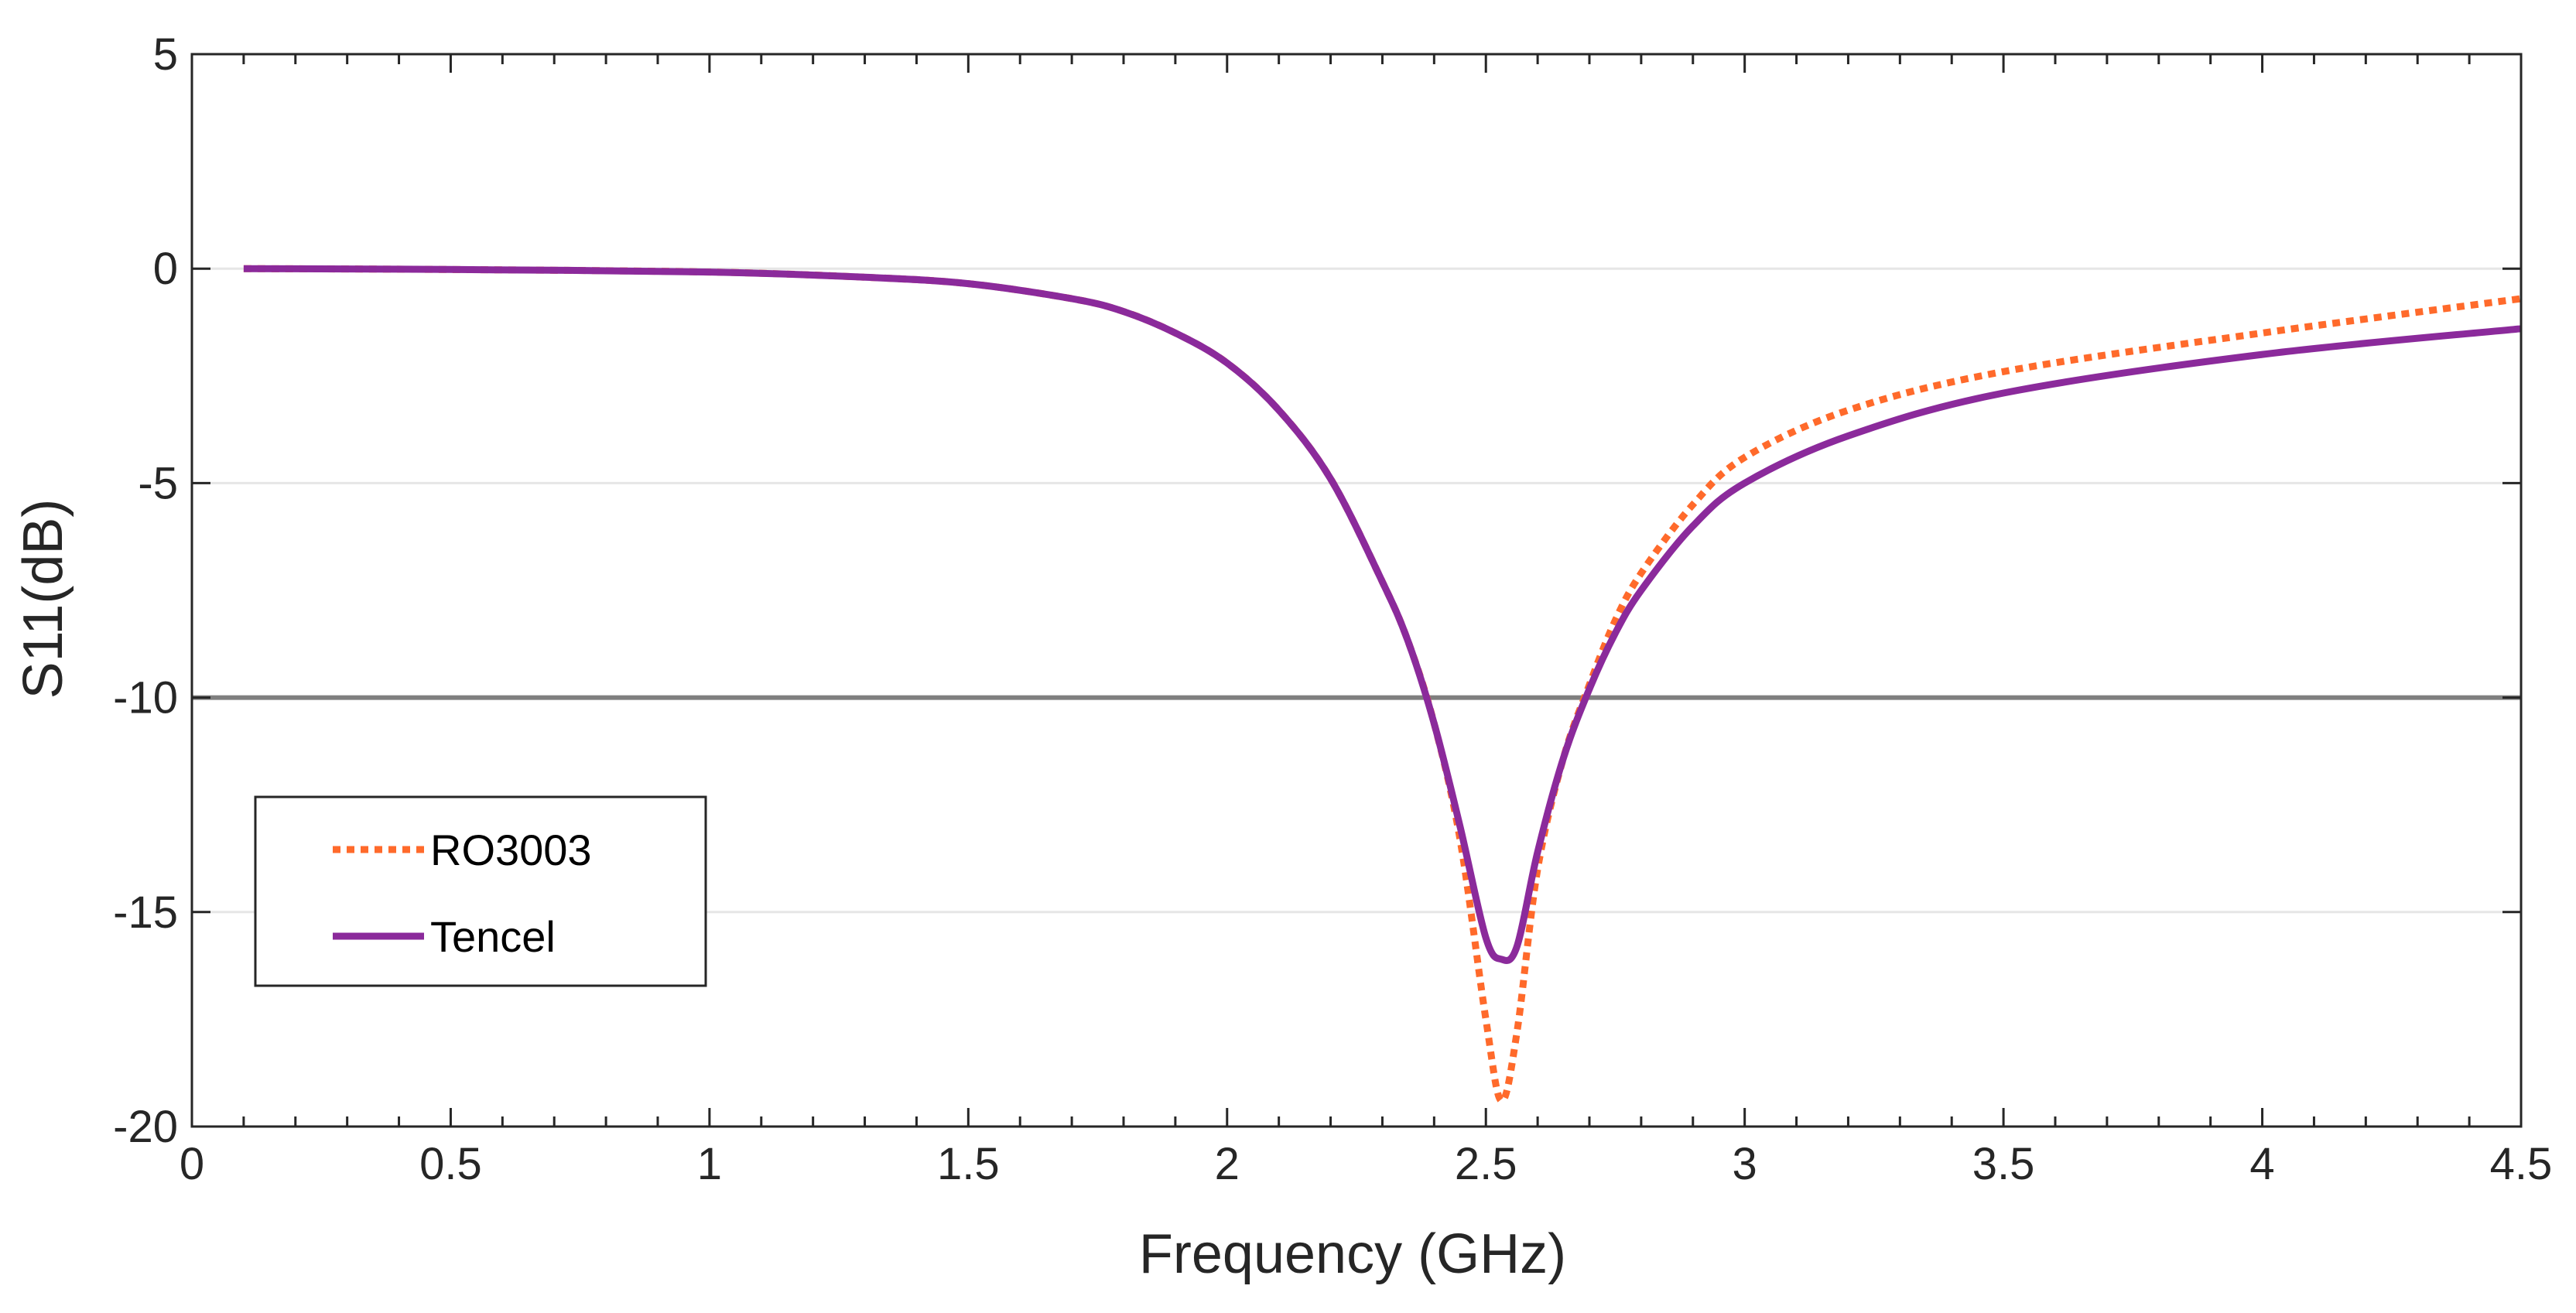  Describe the element at coordinates (710, 1164) in the screenshot. I see `x-tick-label: 1` at that location.